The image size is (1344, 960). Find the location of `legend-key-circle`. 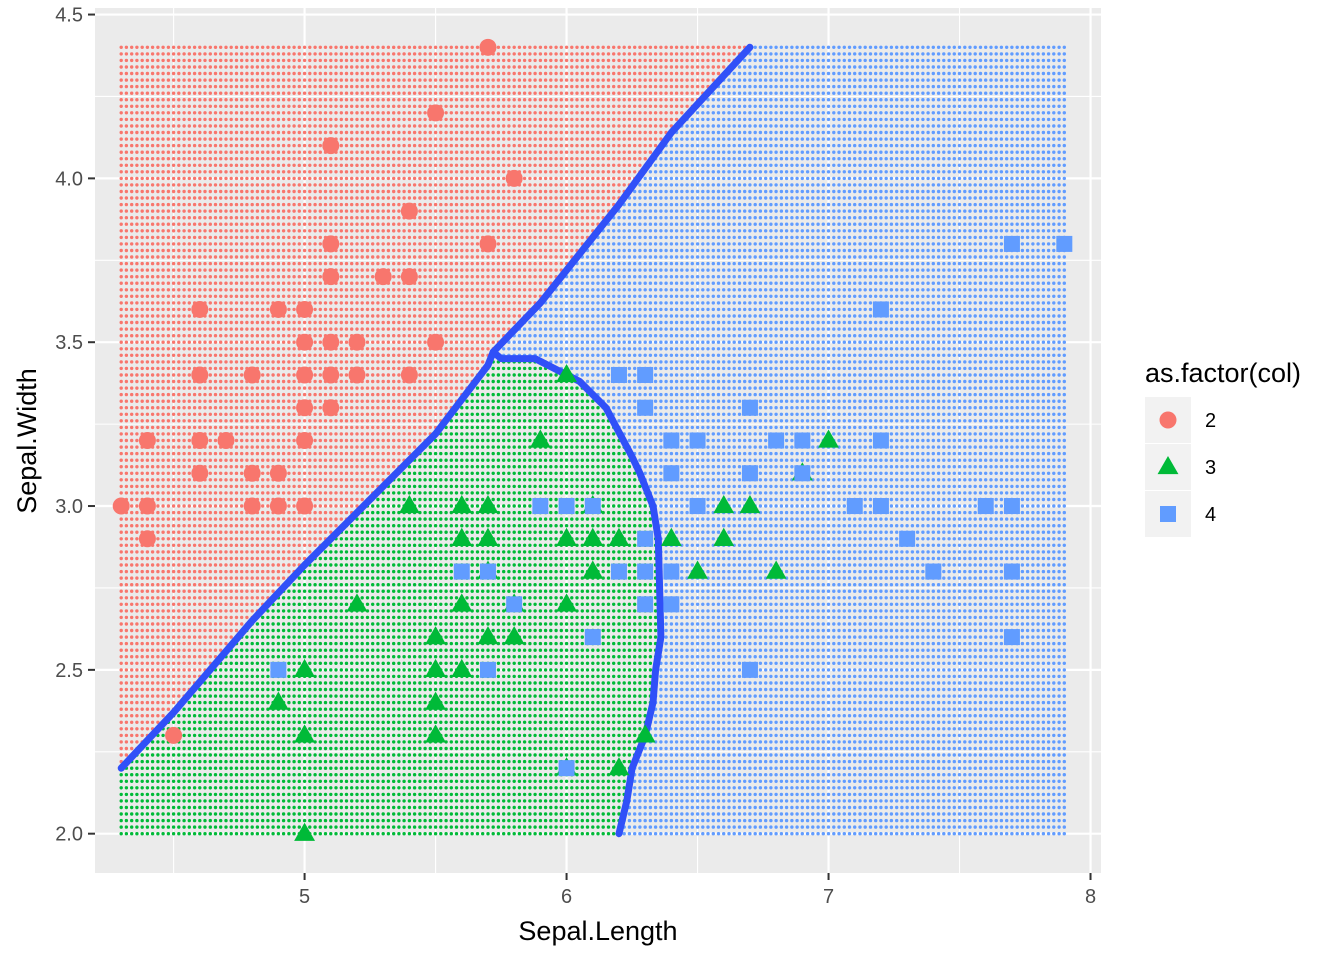

legend-key-circle is located at coordinates (1168, 420).